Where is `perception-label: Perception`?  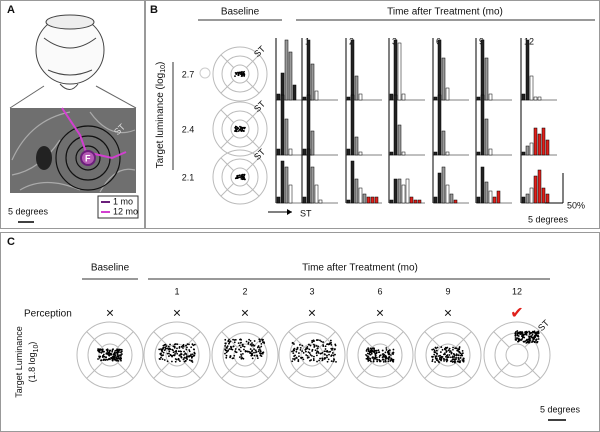
perception-label: Perception is located at coordinates (48, 314).